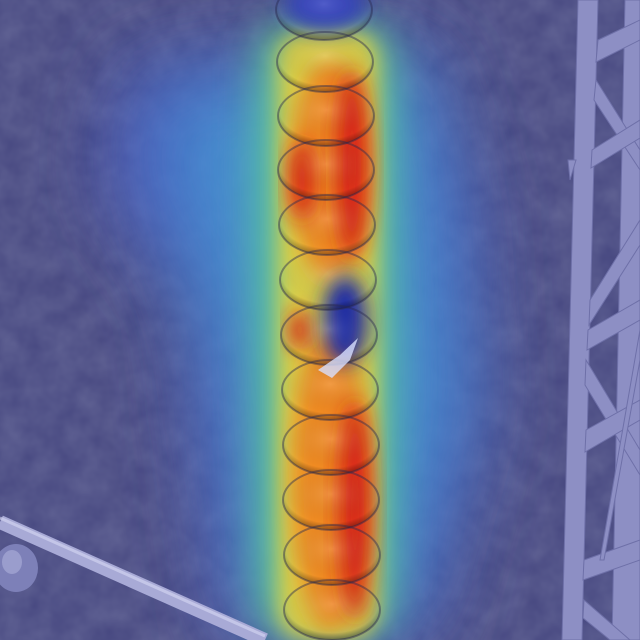 This screenshot has width=640, height=640. I want to click on tower-leg, so click(580, 320).